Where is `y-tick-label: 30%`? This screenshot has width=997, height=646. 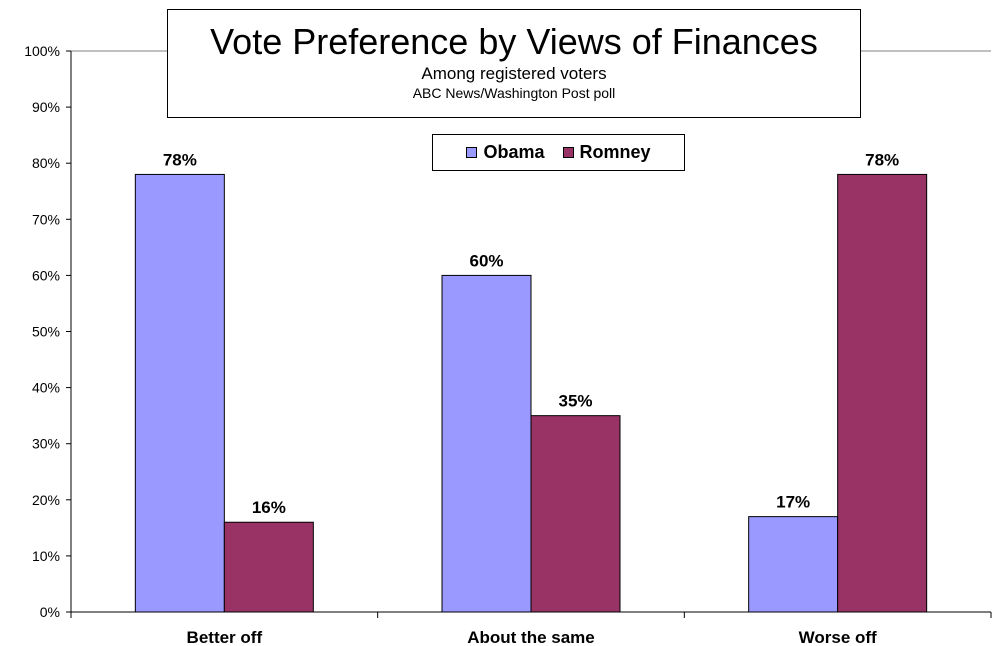 y-tick-label: 30% is located at coordinates (46, 444).